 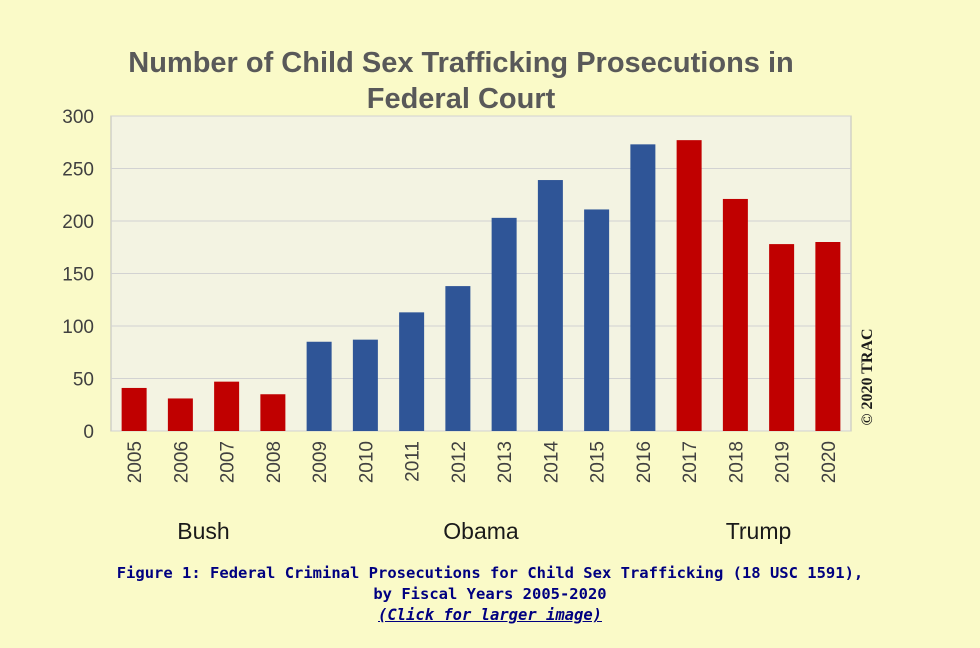 I want to click on administration-labels: Bush Obama Trump, so click(x=484, y=531).